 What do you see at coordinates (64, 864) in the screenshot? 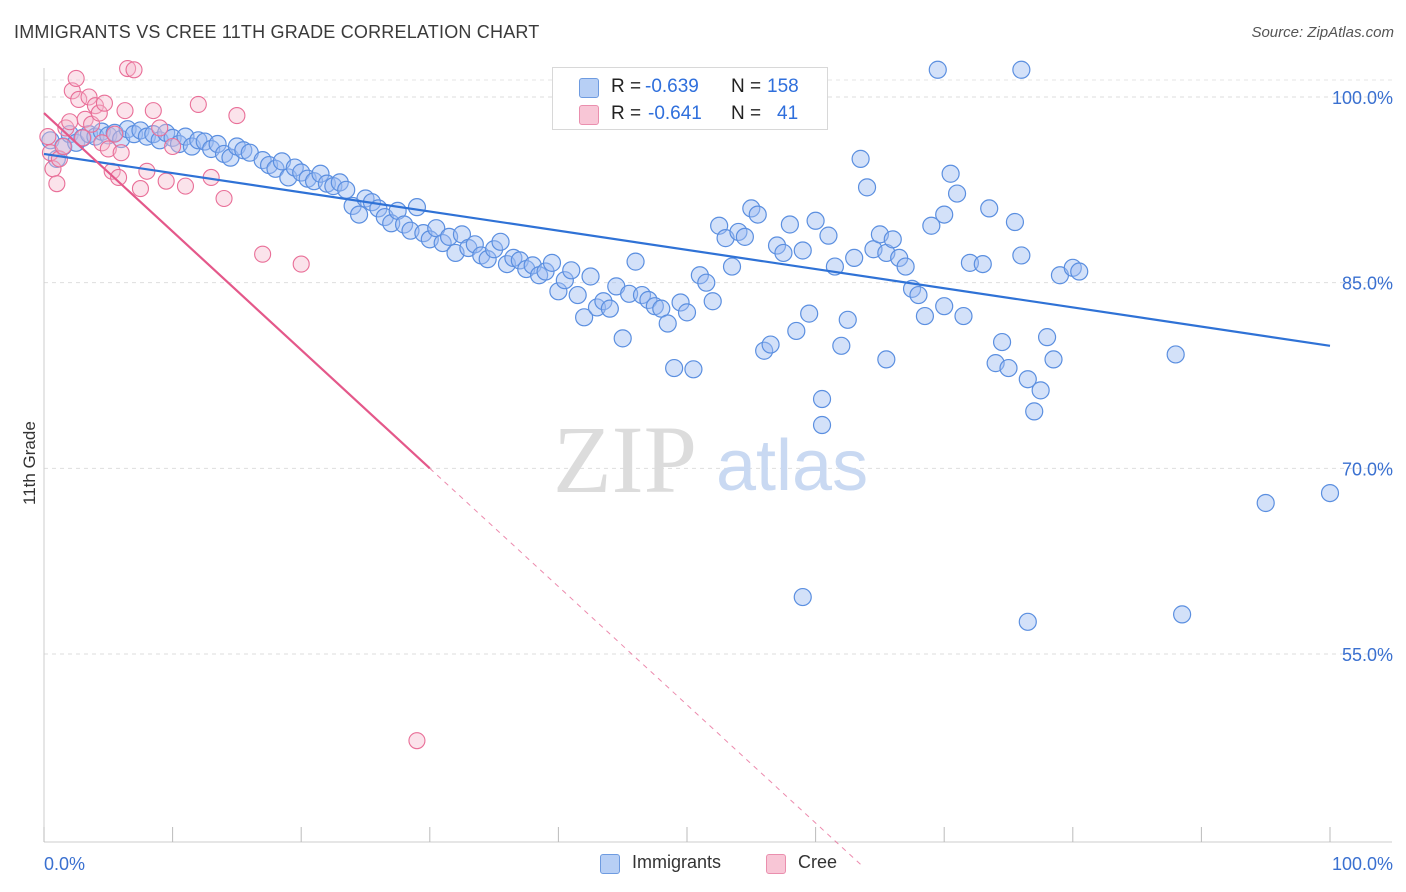
I see `x-tick-label: 0.0%` at bounding box center [64, 864].